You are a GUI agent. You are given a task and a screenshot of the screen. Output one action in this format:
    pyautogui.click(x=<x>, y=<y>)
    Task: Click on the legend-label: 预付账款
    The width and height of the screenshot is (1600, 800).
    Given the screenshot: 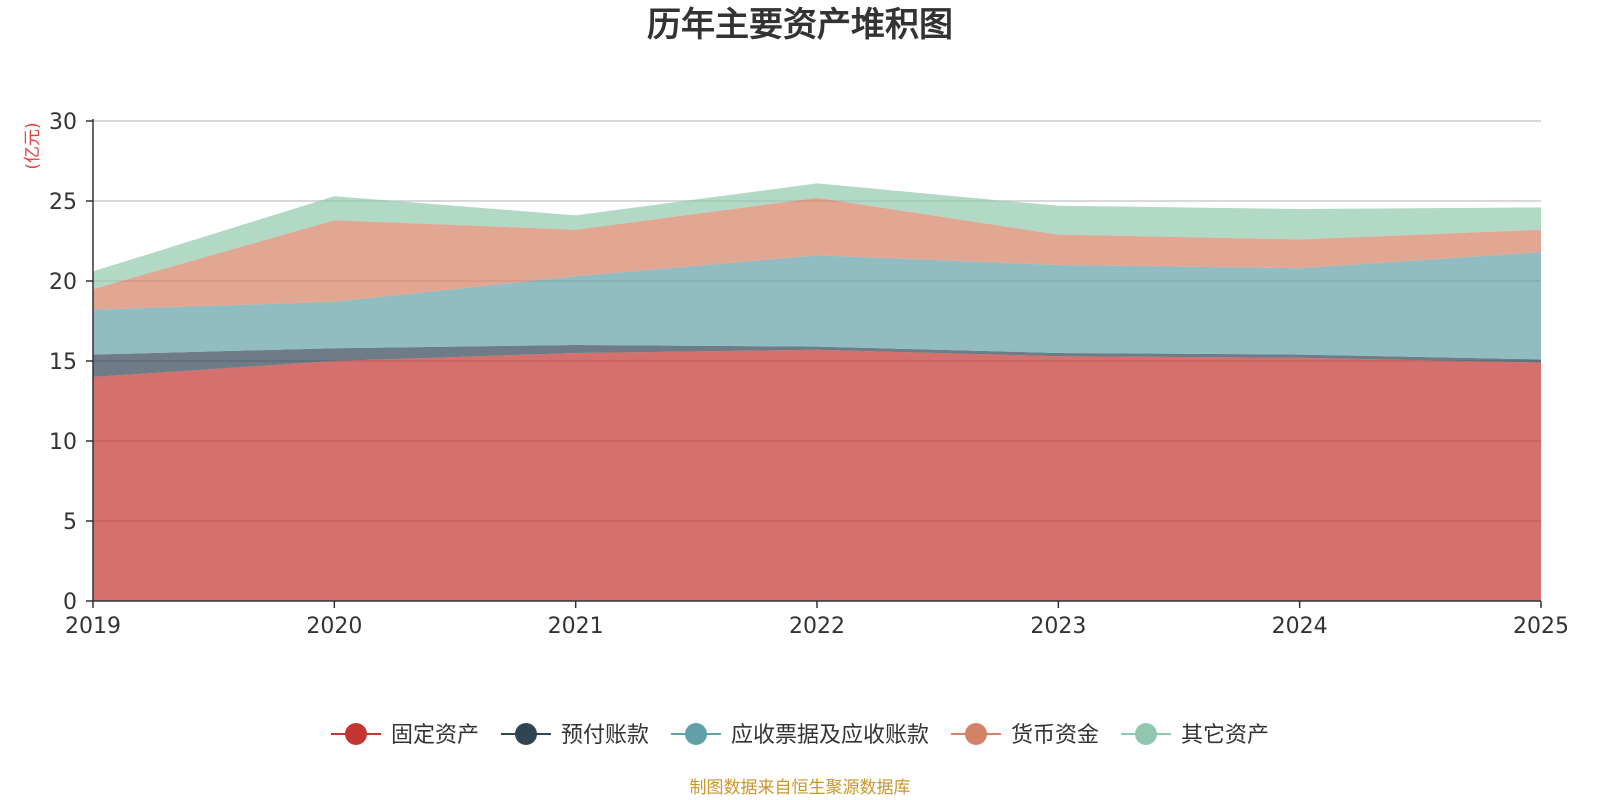 What is the action you would take?
    pyautogui.click(x=605, y=735)
    